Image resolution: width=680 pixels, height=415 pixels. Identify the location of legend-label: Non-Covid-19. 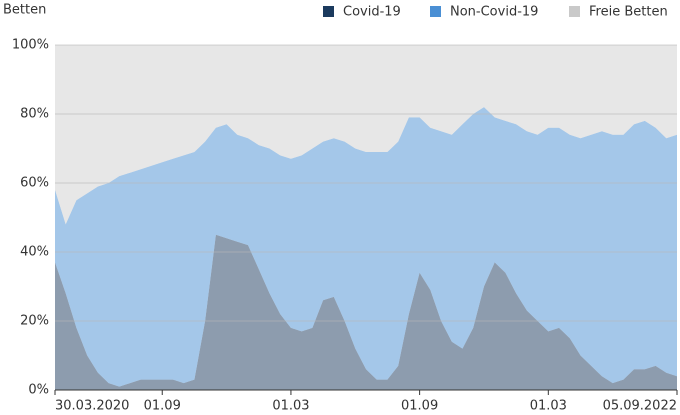
(494, 12).